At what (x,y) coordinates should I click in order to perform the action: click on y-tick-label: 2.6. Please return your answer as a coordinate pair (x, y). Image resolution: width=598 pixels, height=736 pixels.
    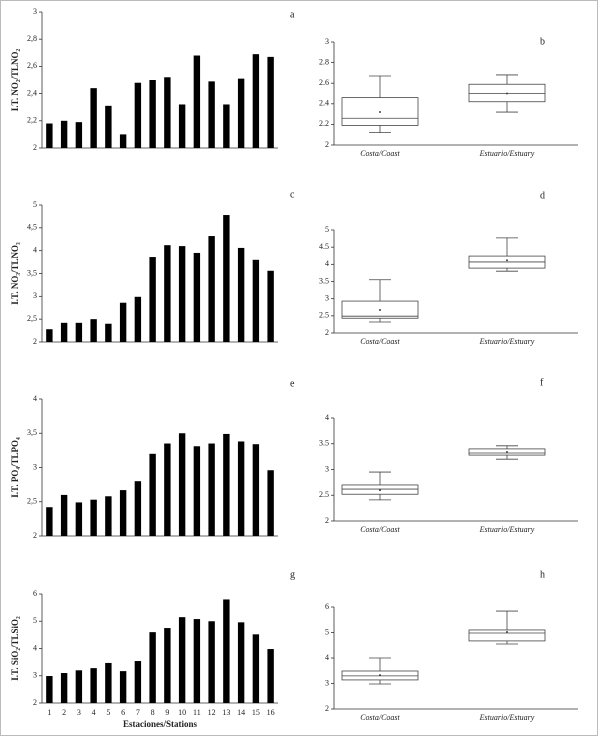
    Looking at the image, I should click on (324, 82).